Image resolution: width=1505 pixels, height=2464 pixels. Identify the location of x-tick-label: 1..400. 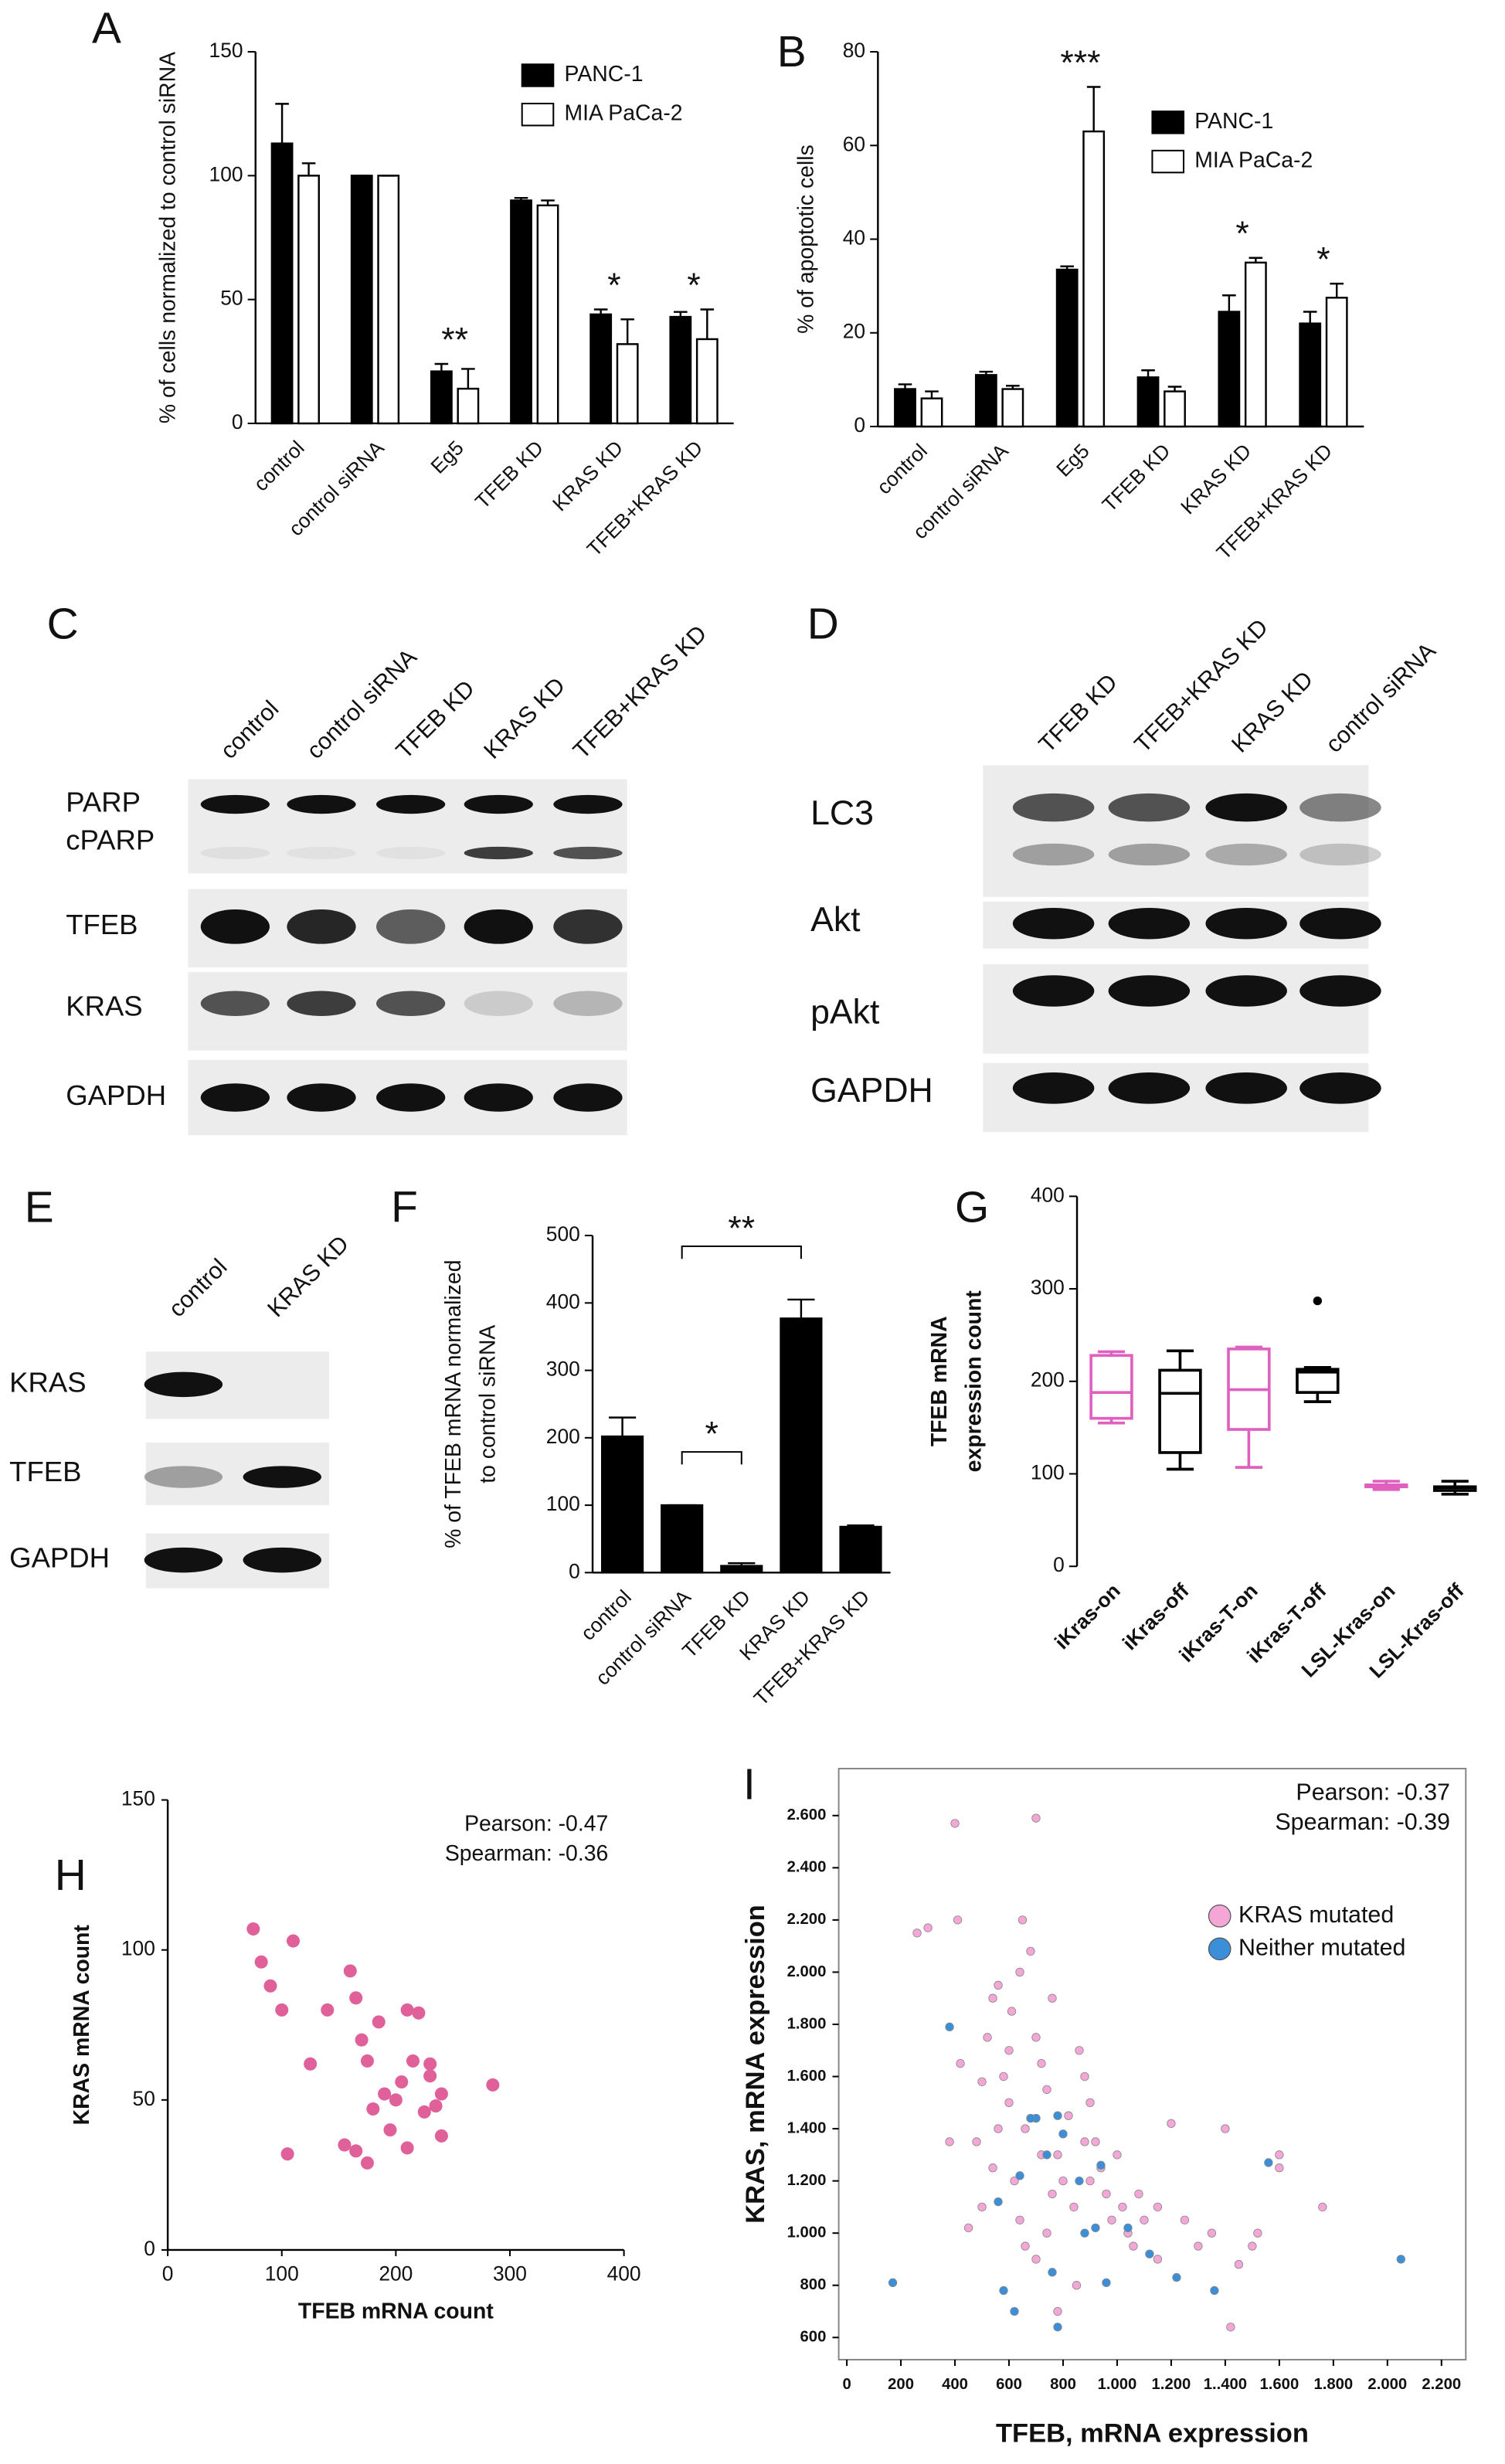
(1225, 2384).